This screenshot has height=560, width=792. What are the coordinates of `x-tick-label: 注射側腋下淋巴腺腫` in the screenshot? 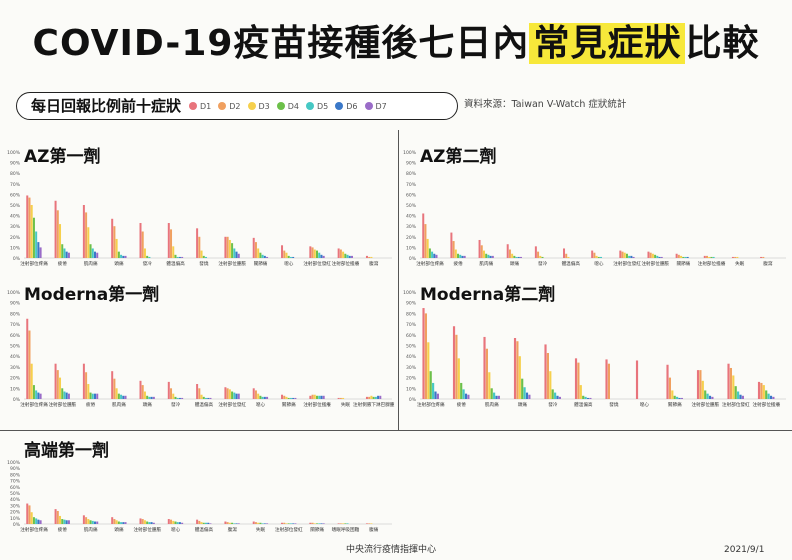 It's located at (374, 404).